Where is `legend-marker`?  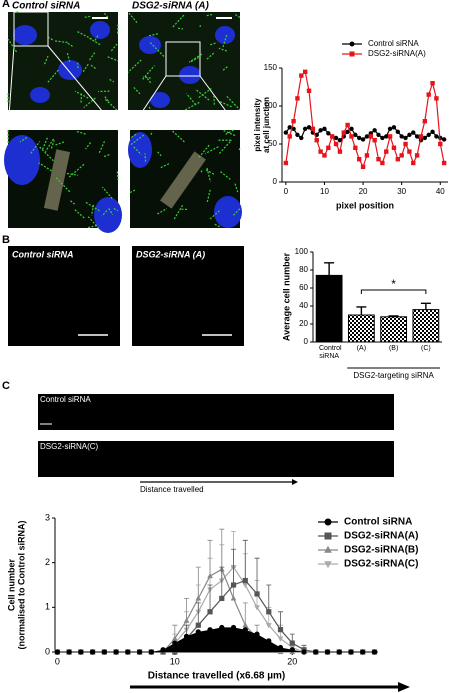 legend-marker is located at coordinates (352, 44).